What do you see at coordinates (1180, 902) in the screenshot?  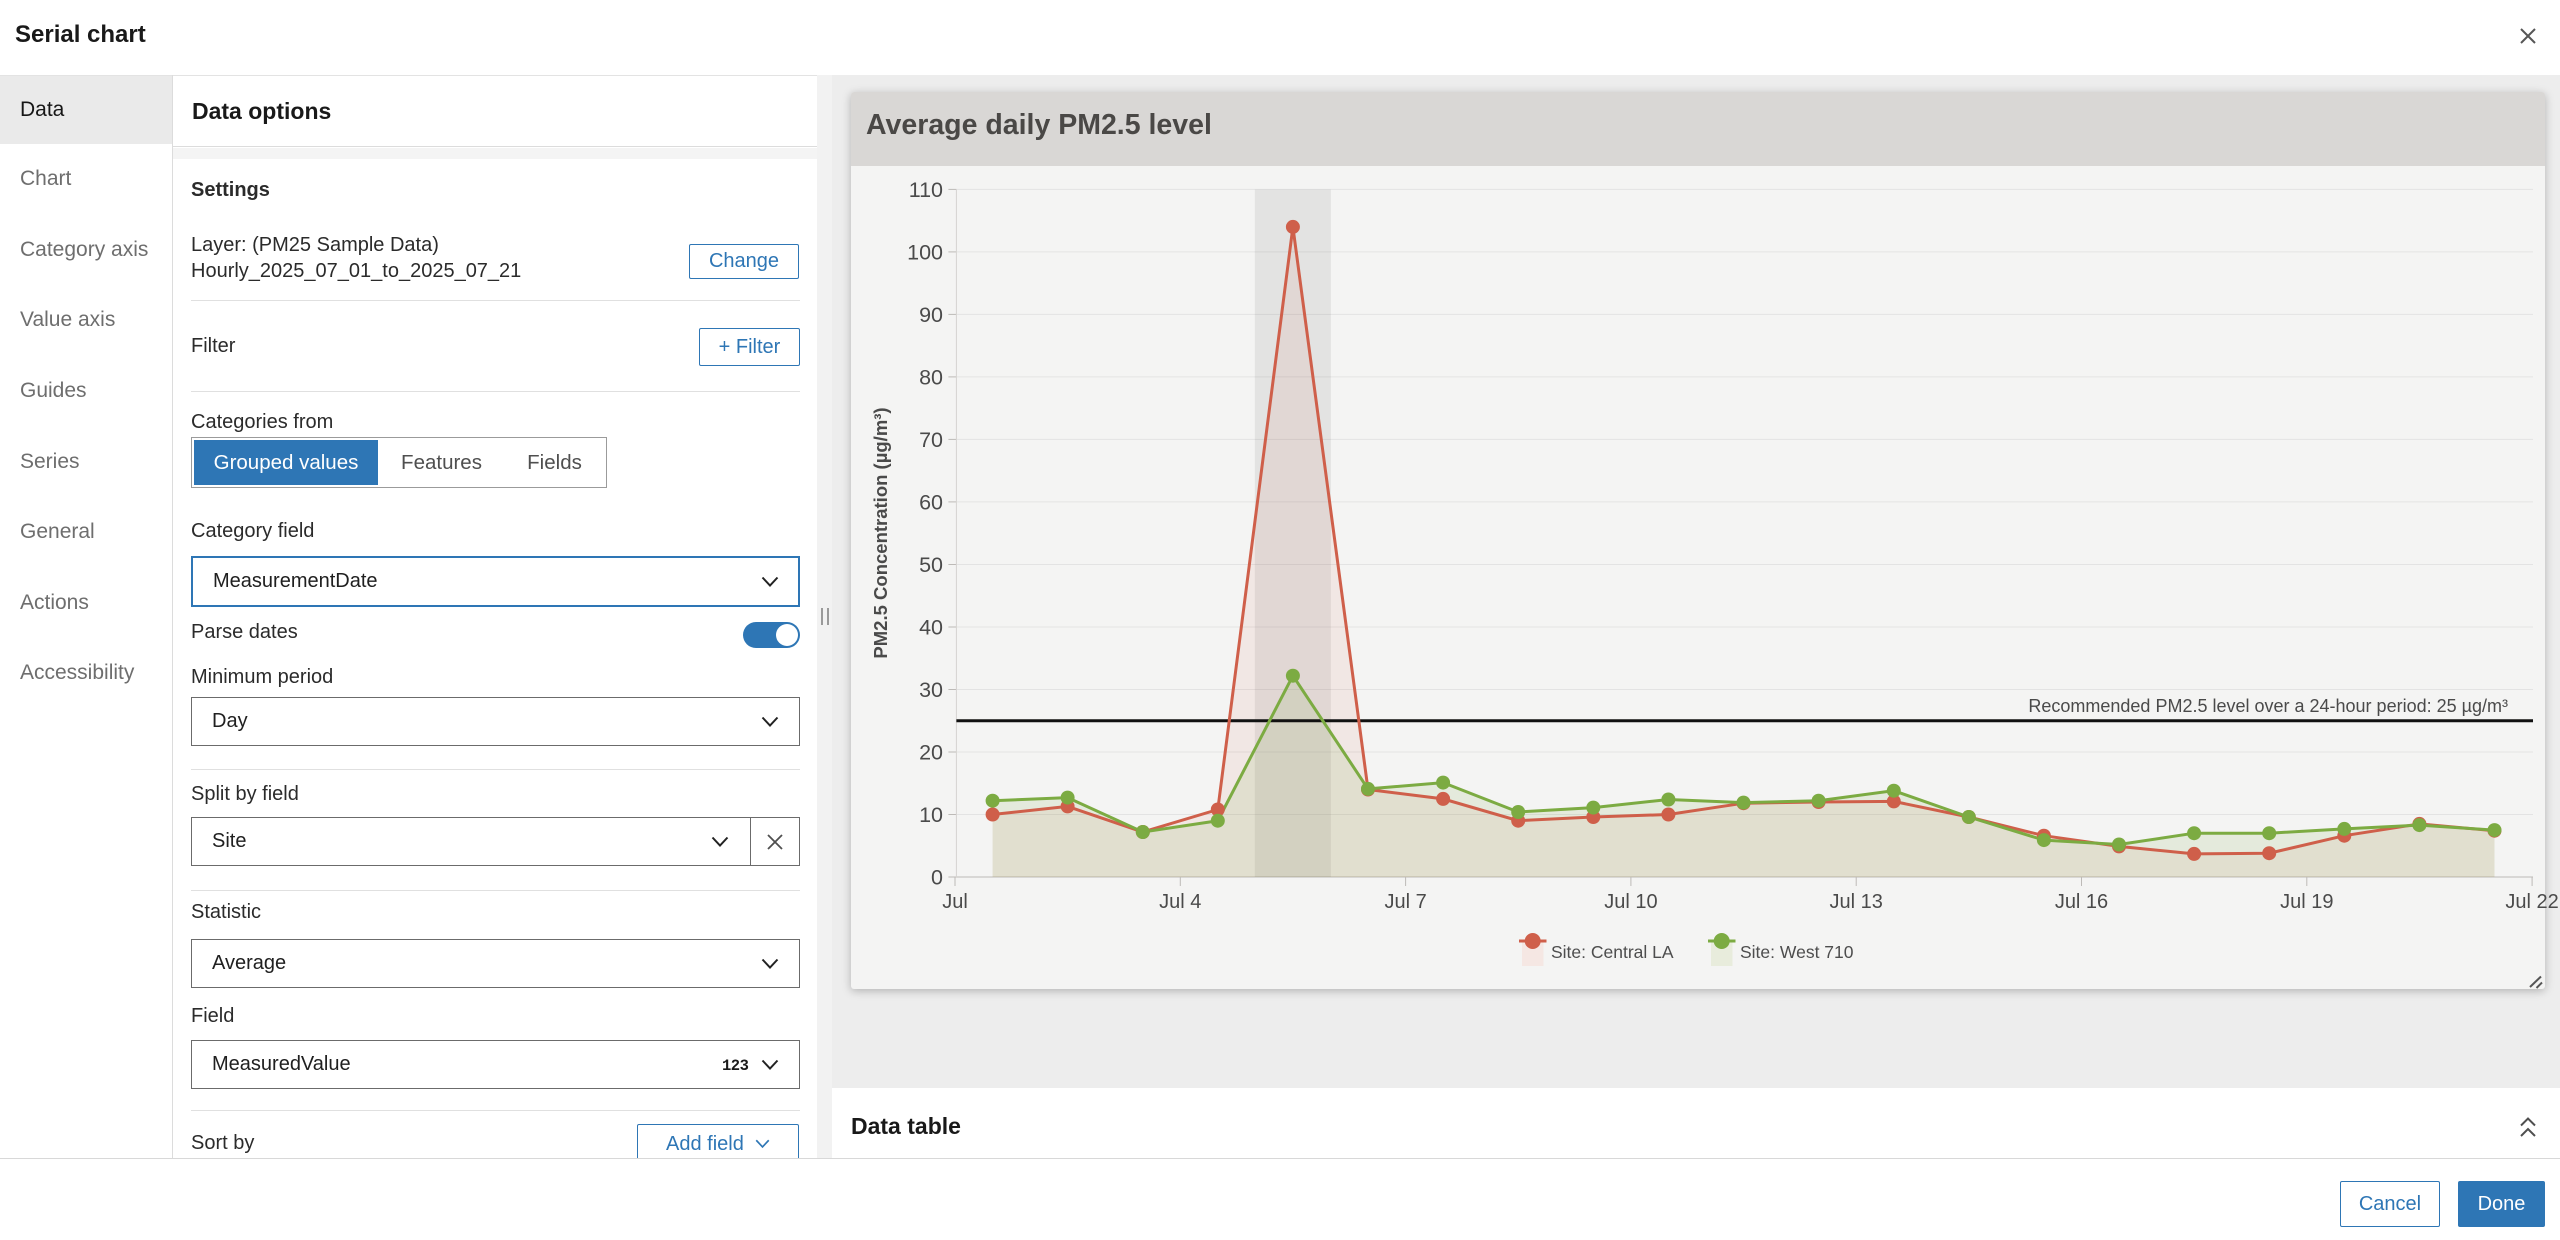 I see `svg-text: Jul 4` at bounding box center [1180, 902].